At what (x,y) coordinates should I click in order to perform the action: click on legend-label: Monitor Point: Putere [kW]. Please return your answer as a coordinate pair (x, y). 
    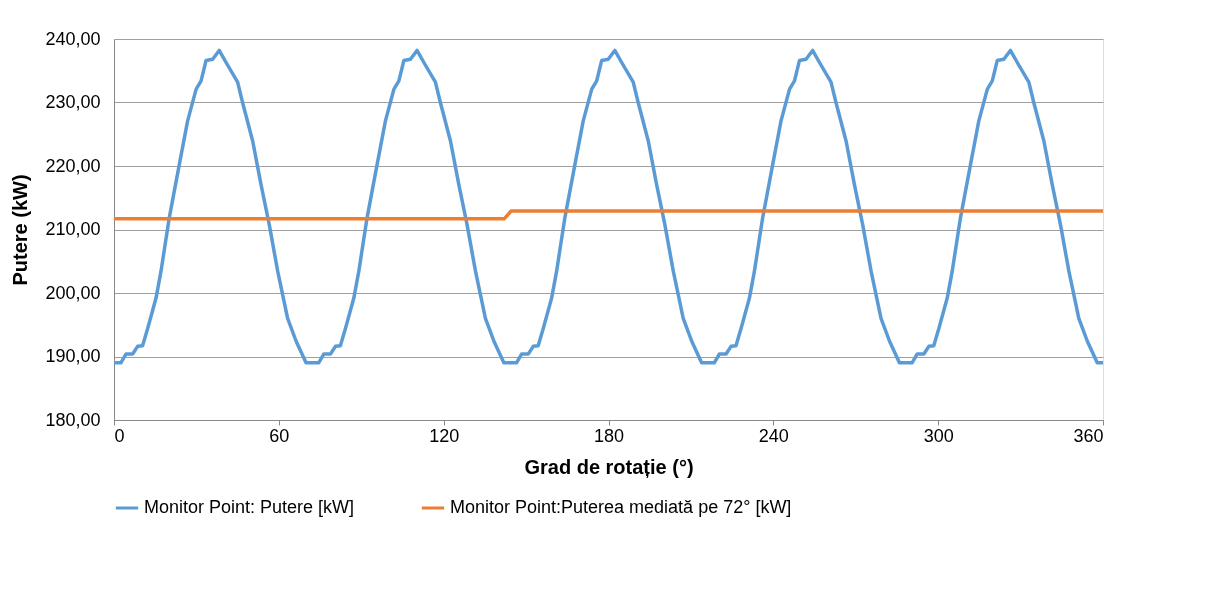
    Looking at the image, I should click on (249, 507).